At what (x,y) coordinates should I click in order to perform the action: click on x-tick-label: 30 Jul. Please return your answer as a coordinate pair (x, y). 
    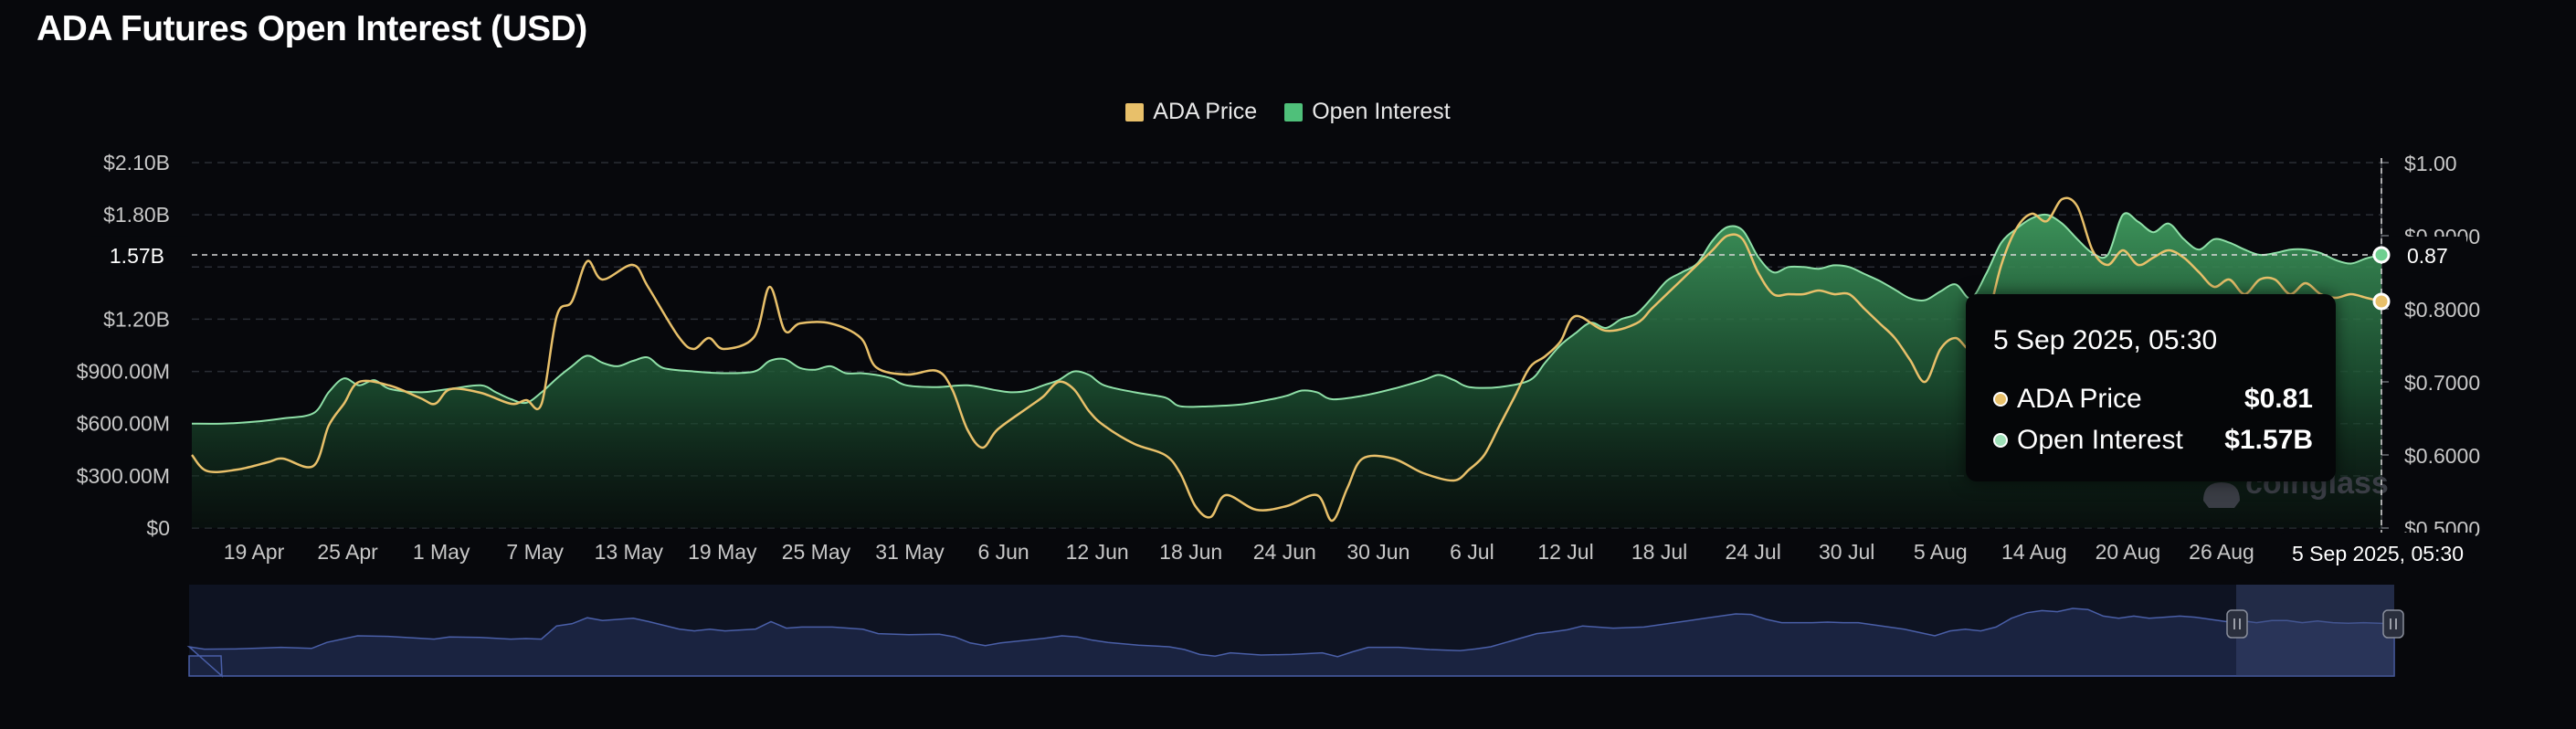
    Looking at the image, I should click on (1846, 552).